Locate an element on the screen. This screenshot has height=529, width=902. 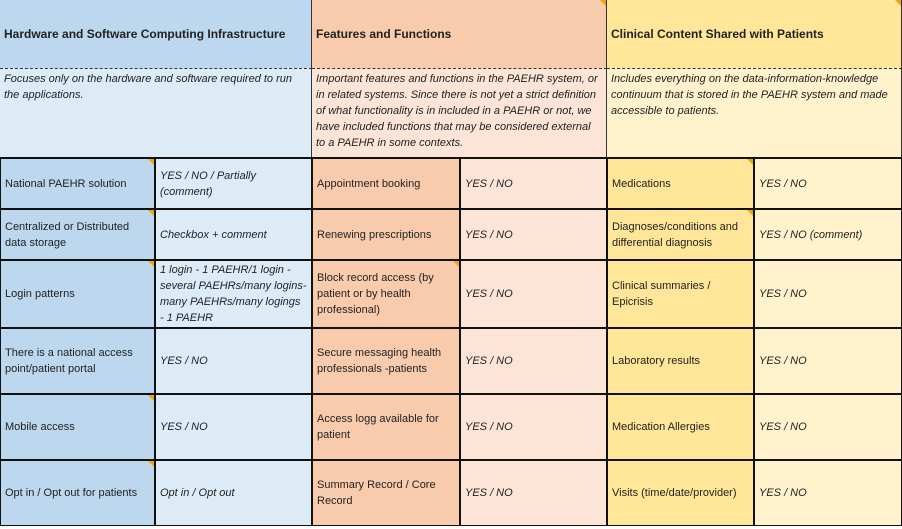
row-value: YES / NO / Partially (comment) is located at coordinates (233, 183).